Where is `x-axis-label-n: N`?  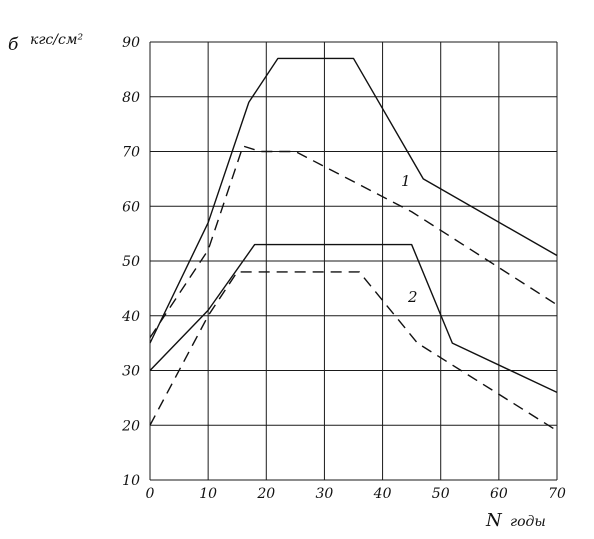
x-axis-label-n: N is located at coordinates (494, 520).